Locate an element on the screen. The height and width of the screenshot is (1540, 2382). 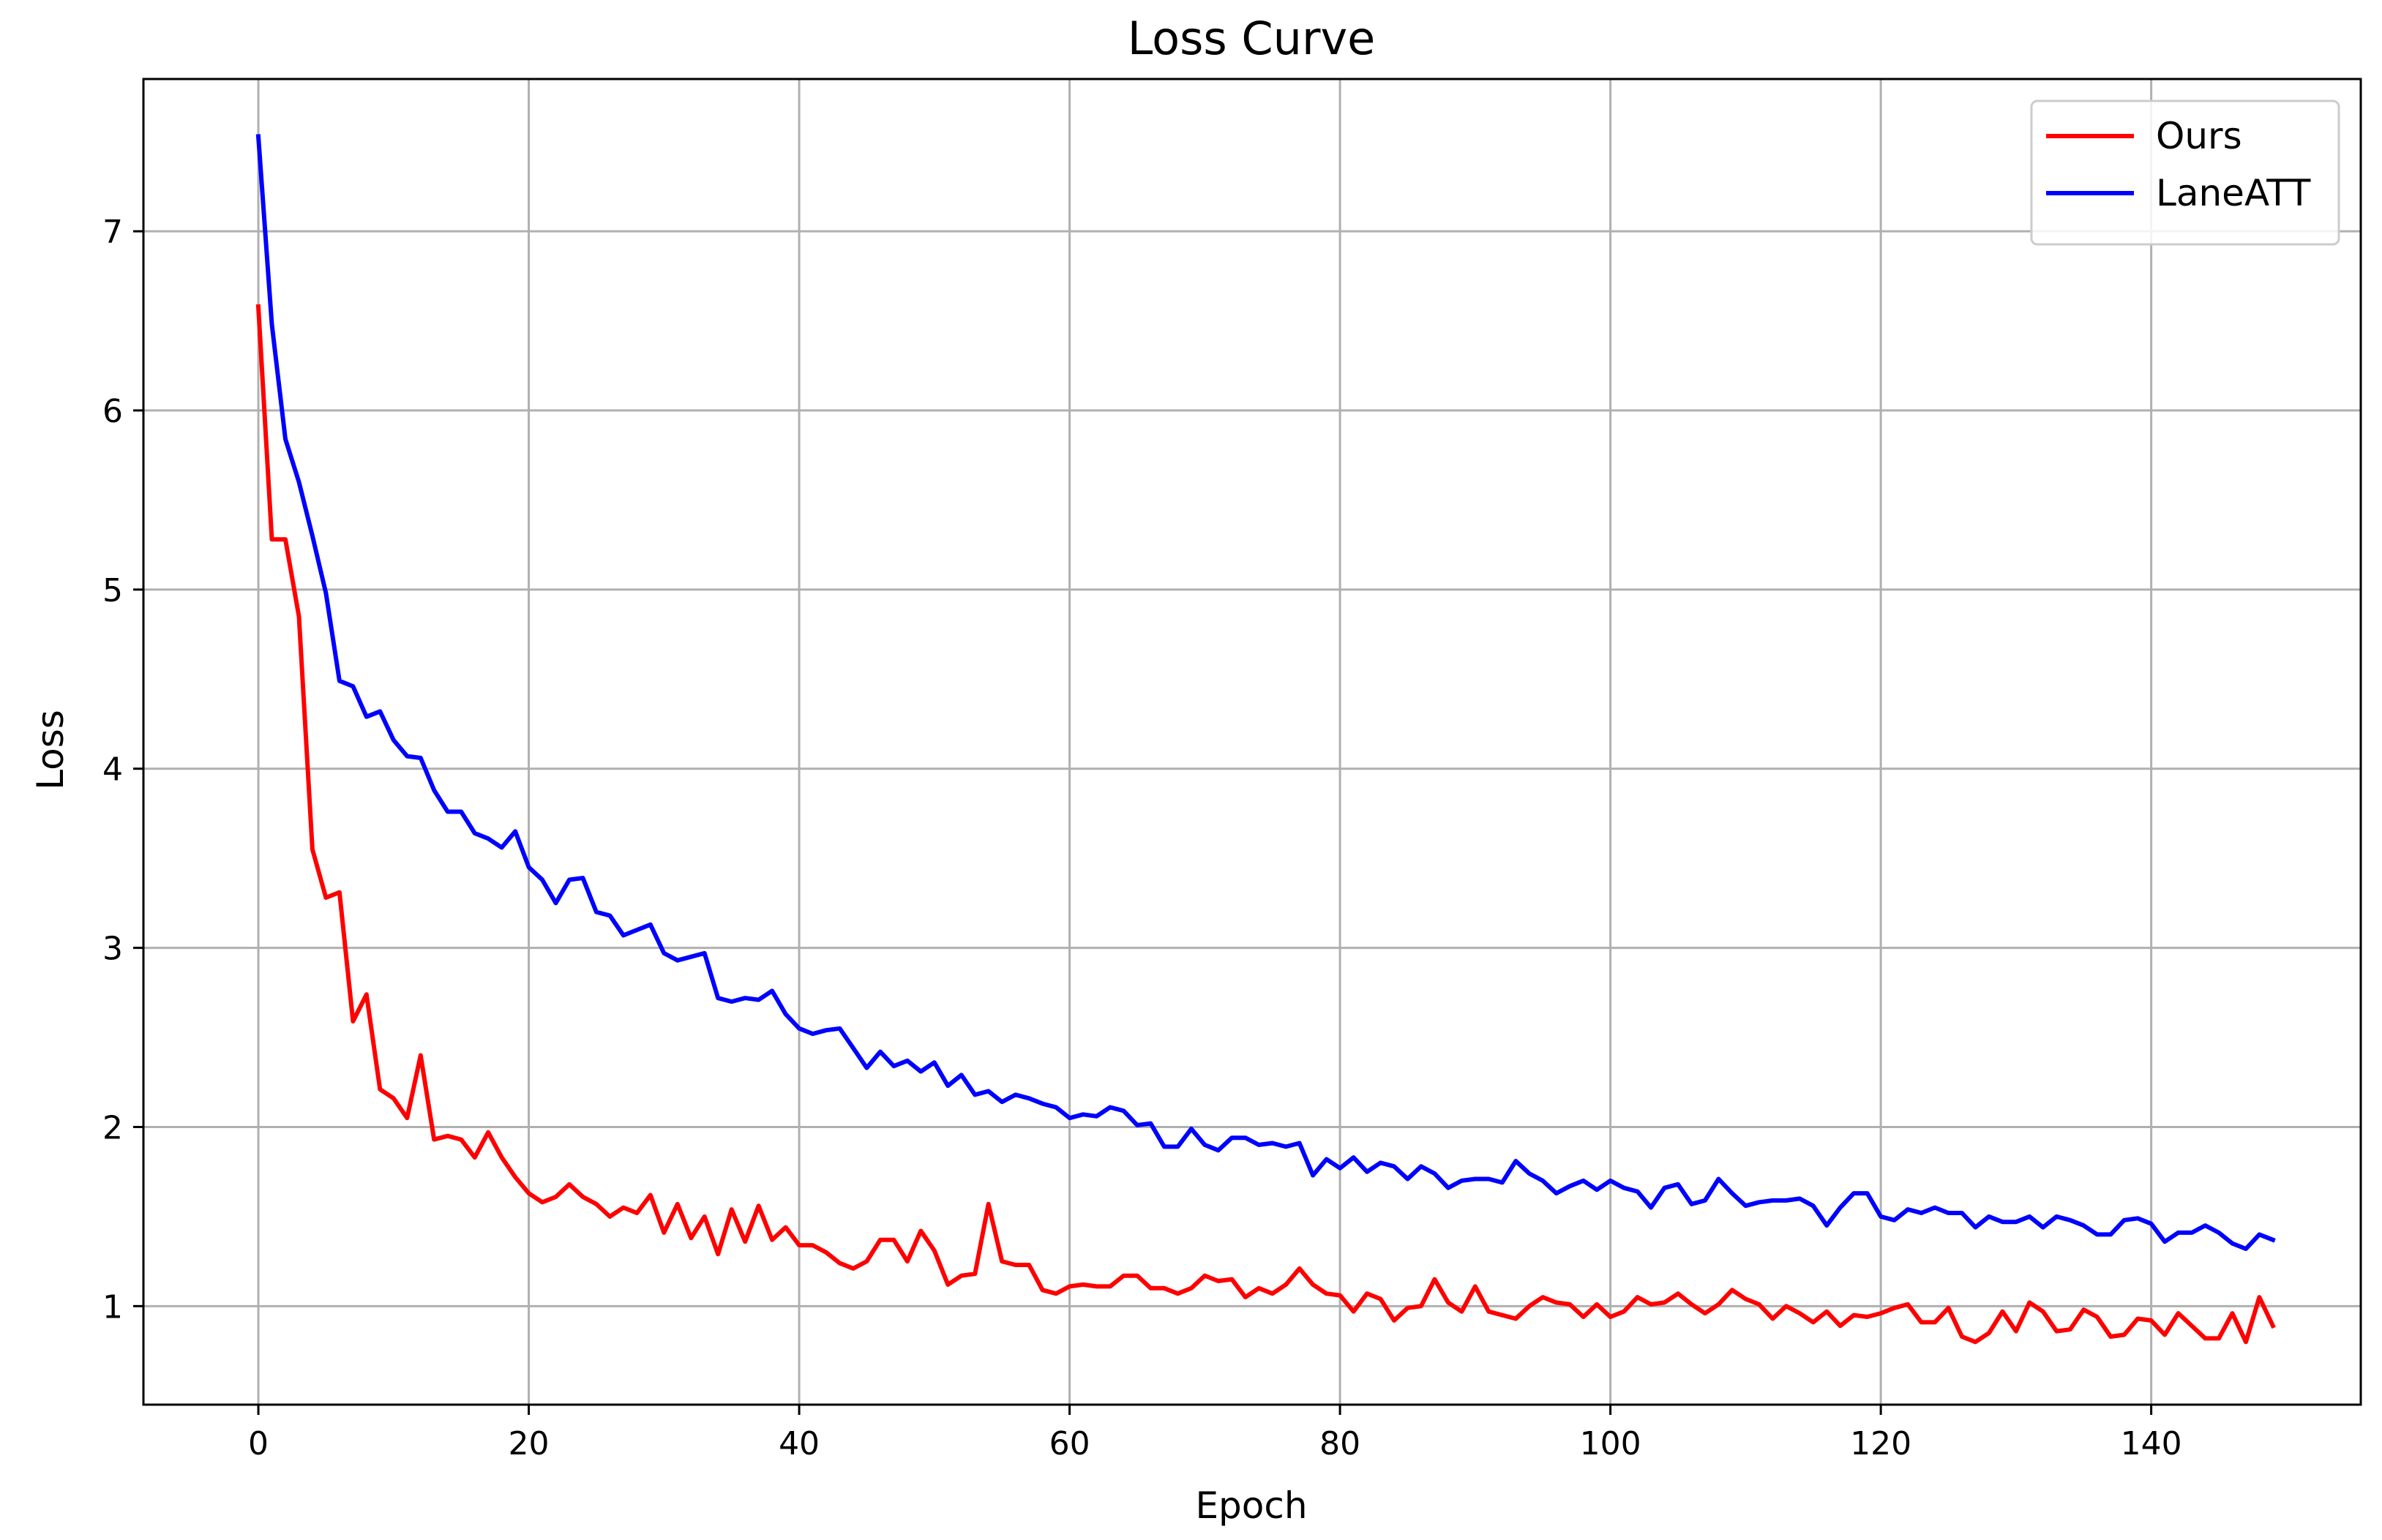
y-tick-label: 2 is located at coordinates (112, 1127).